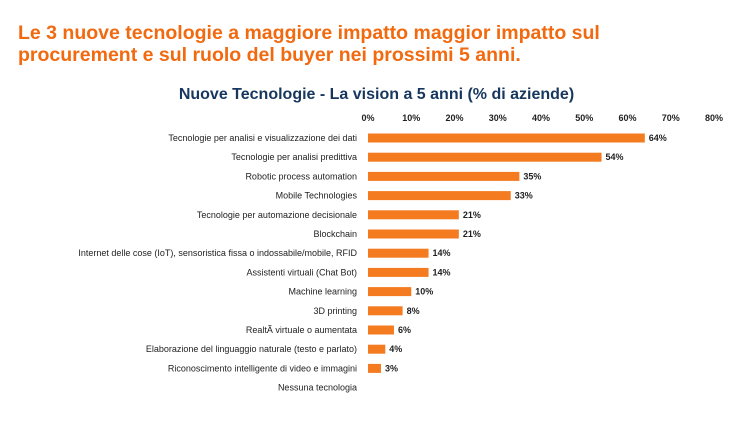 The height and width of the screenshot is (421, 745). I want to click on data-label: 10%, so click(424, 292).